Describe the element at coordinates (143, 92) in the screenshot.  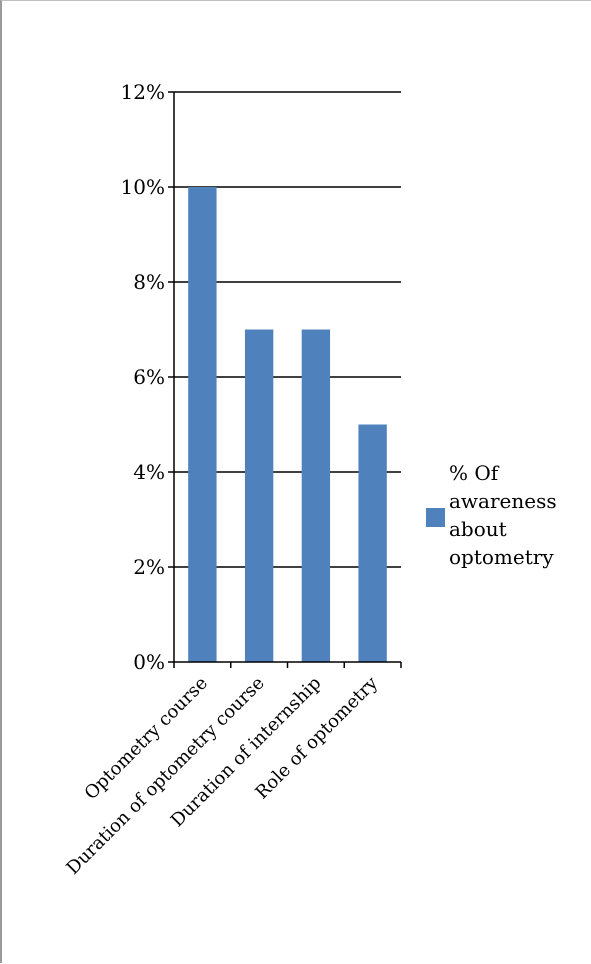
I see `y-tick-label: 12%` at that location.